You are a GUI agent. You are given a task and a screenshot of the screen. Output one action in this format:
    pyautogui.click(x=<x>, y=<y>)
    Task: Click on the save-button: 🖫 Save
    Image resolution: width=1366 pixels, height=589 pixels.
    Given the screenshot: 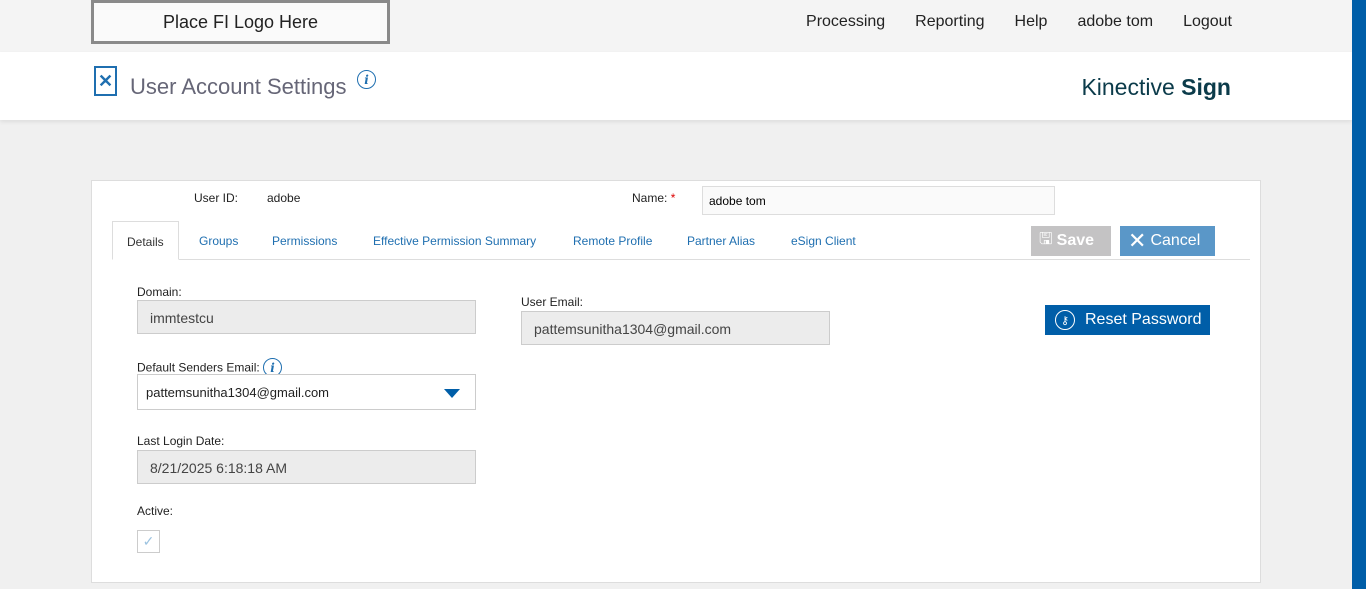 What is the action you would take?
    pyautogui.click(x=1071, y=241)
    